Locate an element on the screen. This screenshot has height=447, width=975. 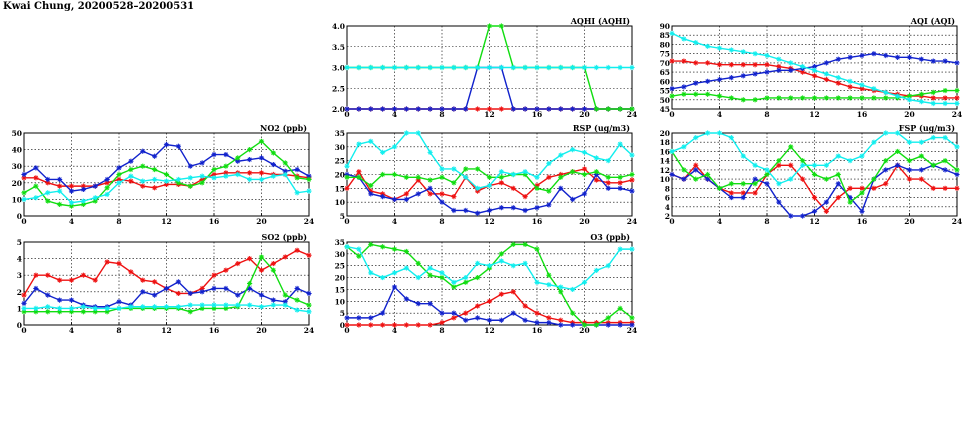
chart-aqhi: 0 4 8 12 16 20 24 2.0 2.5 3.0 3.5 4.0 AQHI (AQHI) is located at coordinates (484, 67).